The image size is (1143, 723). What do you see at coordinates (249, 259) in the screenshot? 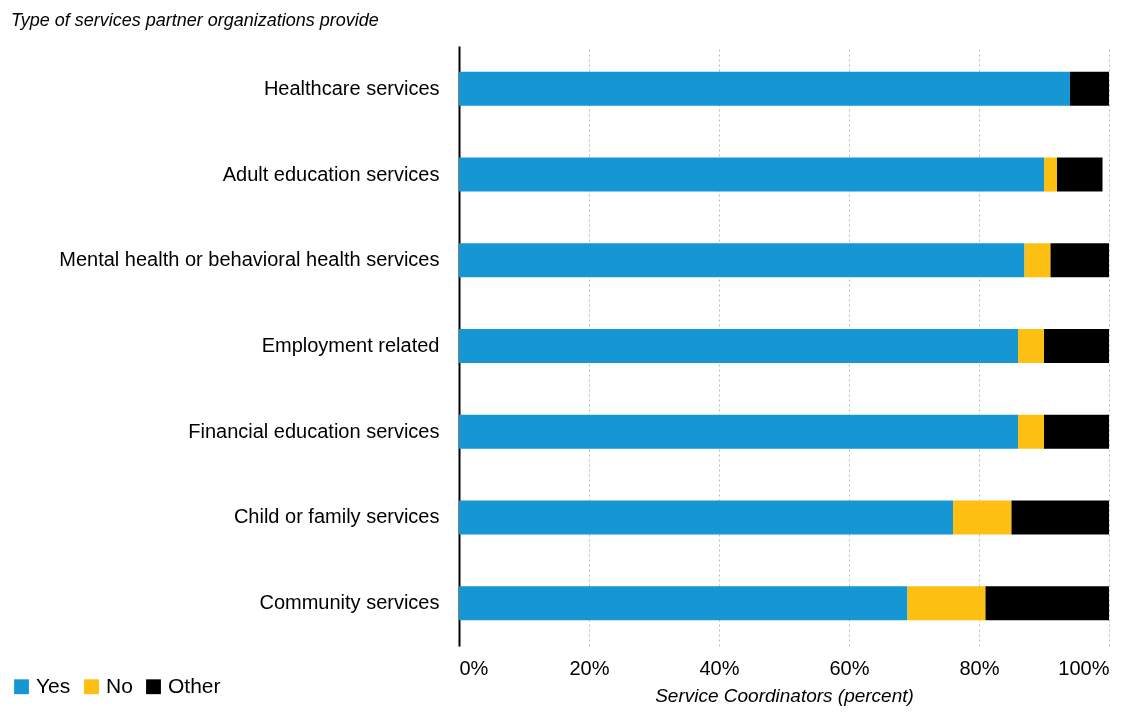
I see `y-tick-label: Mental health or behavioral health services` at bounding box center [249, 259].